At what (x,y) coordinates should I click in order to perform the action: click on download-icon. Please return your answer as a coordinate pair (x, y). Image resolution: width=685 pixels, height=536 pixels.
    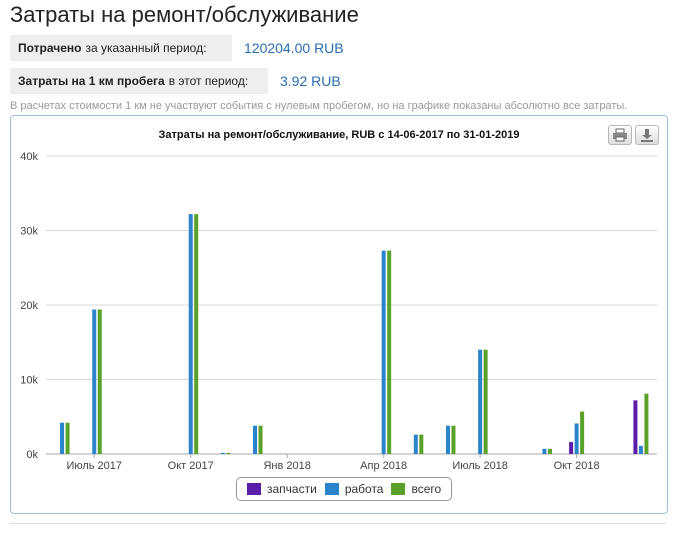
    Looking at the image, I should click on (647, 135).